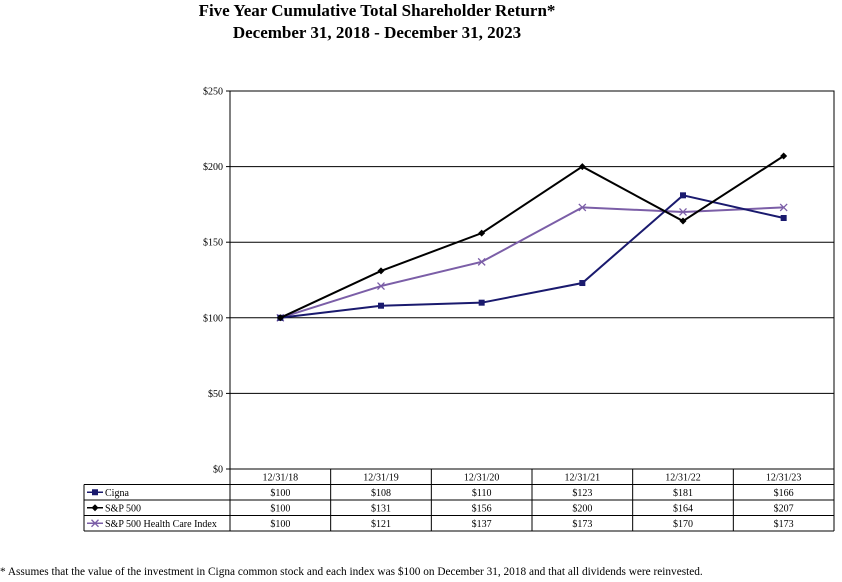  I want to click on y-tick-label: $100, so click(213, 318).